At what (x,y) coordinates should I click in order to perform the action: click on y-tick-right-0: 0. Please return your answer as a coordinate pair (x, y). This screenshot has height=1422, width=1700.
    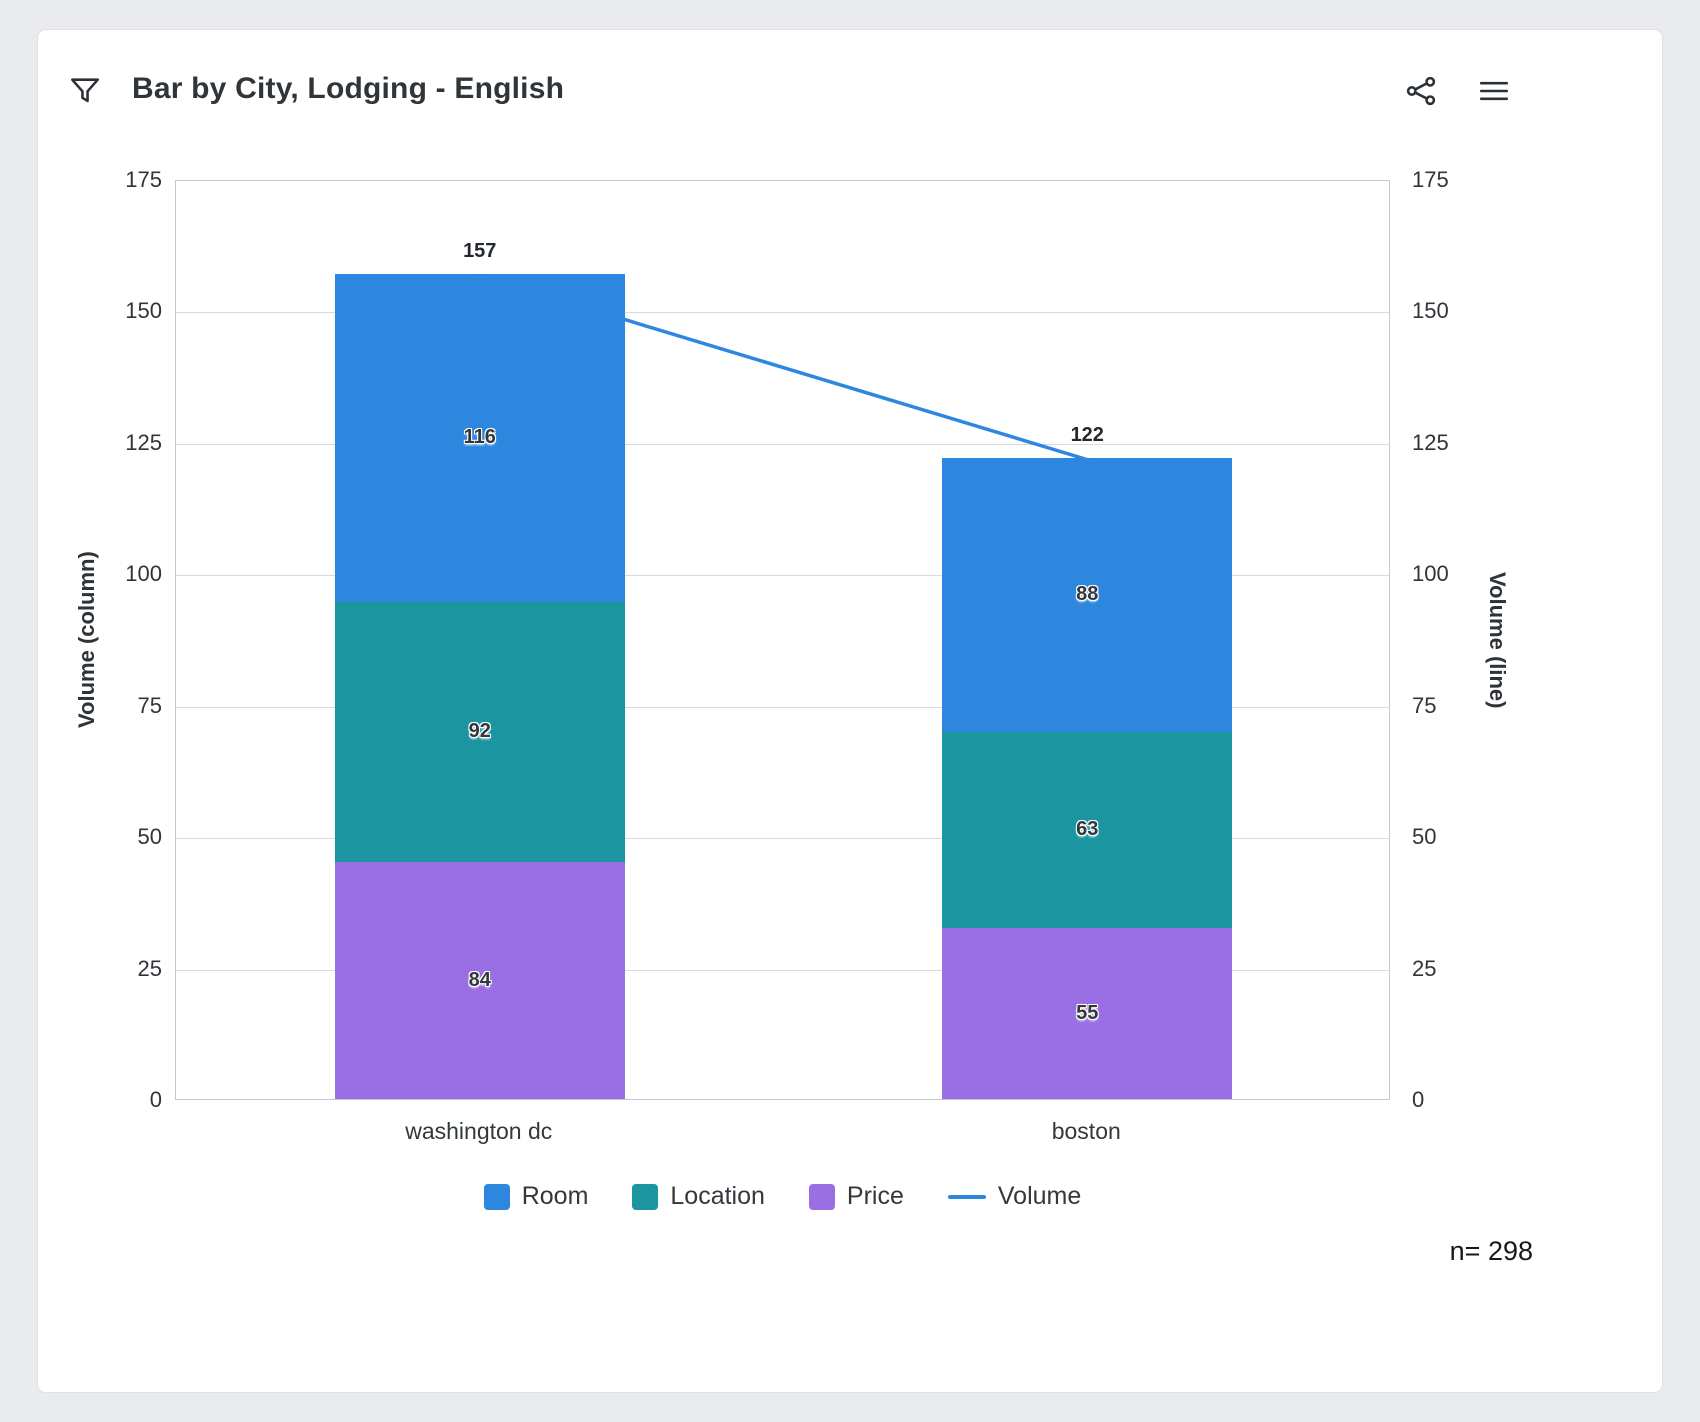
    Looking at the image, I should click on (1418, 1099).